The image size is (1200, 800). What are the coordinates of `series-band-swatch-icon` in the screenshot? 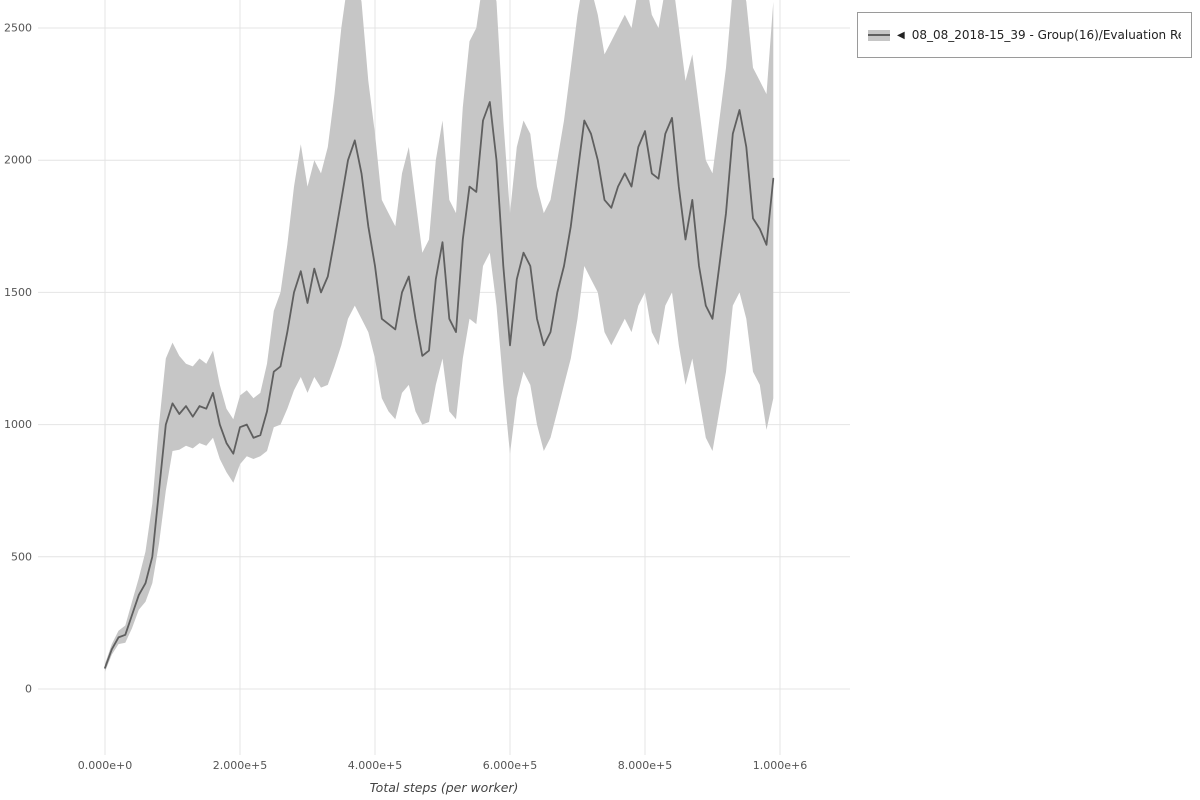 It's located at (879, 35).